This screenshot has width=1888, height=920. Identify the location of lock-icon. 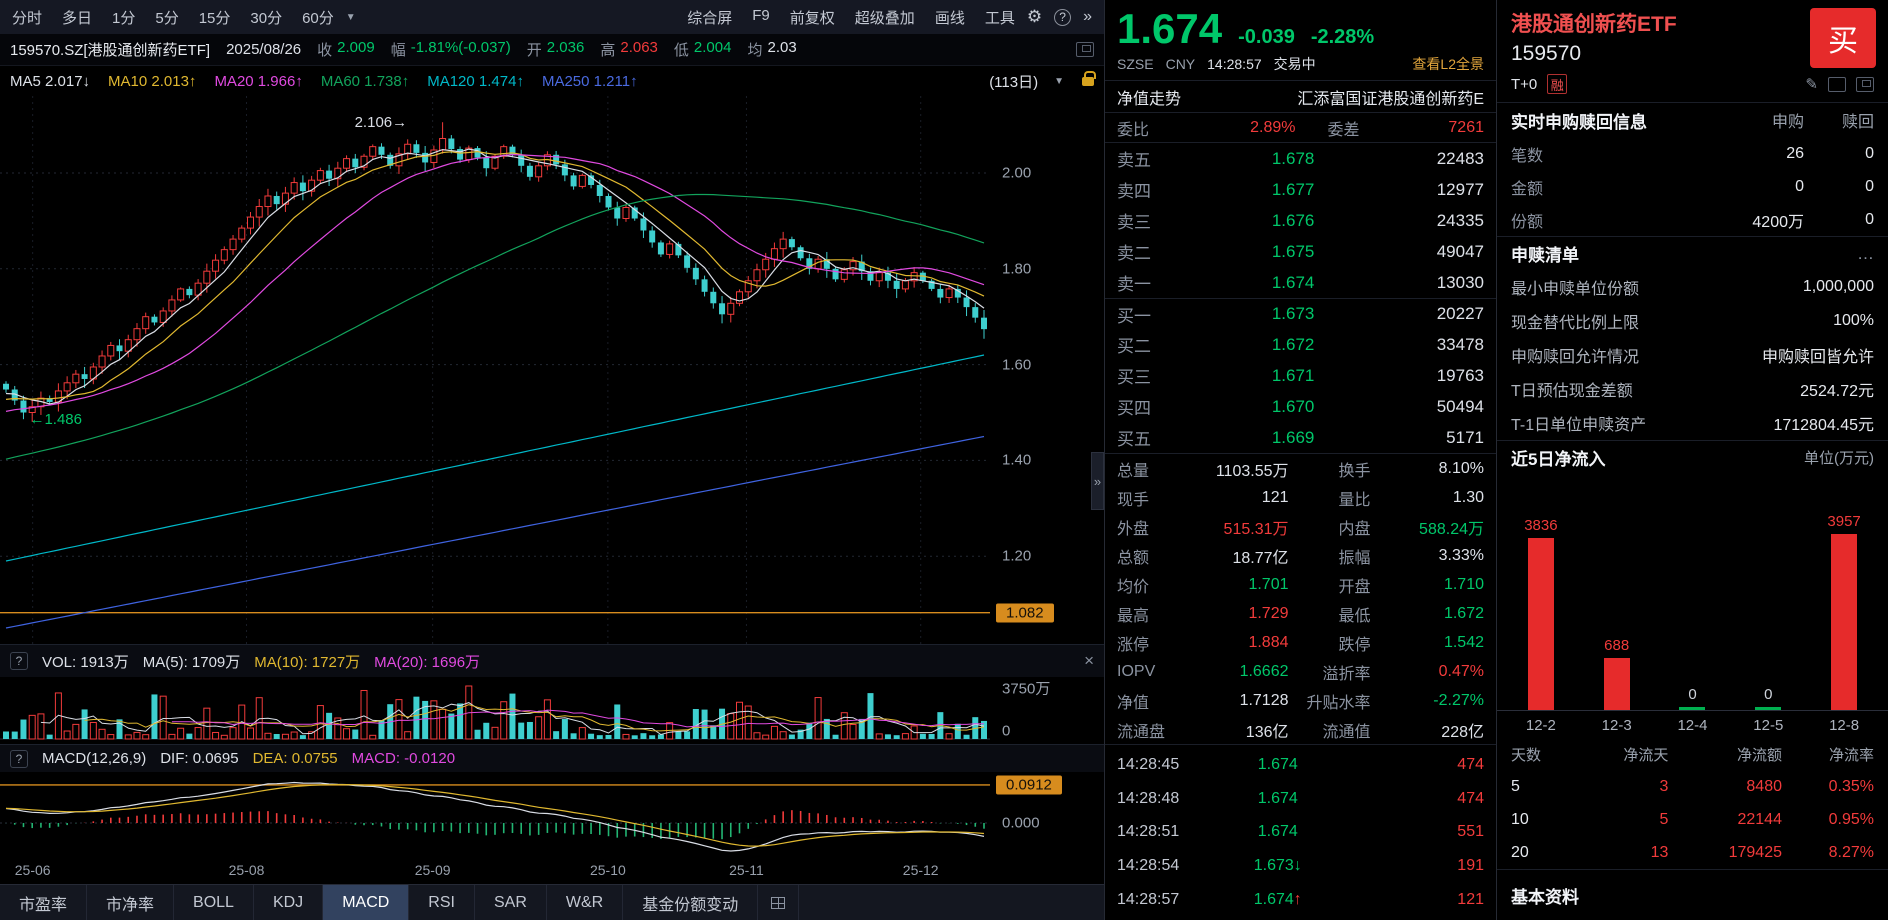
(1089, 78).